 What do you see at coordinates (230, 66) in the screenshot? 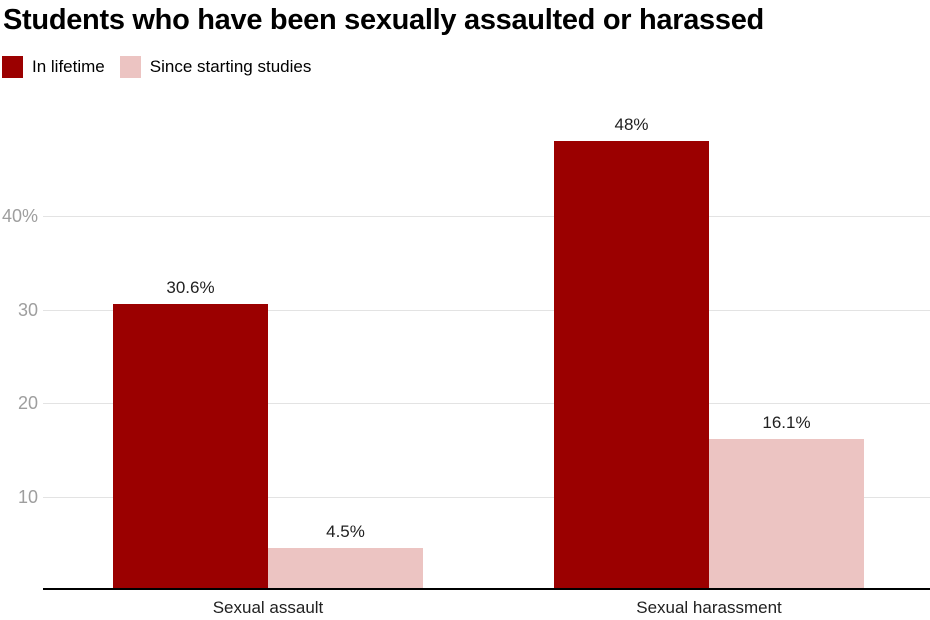
I see `legend-label-since-starting-studies: Since starting studies` at bounding box center [230, 66].